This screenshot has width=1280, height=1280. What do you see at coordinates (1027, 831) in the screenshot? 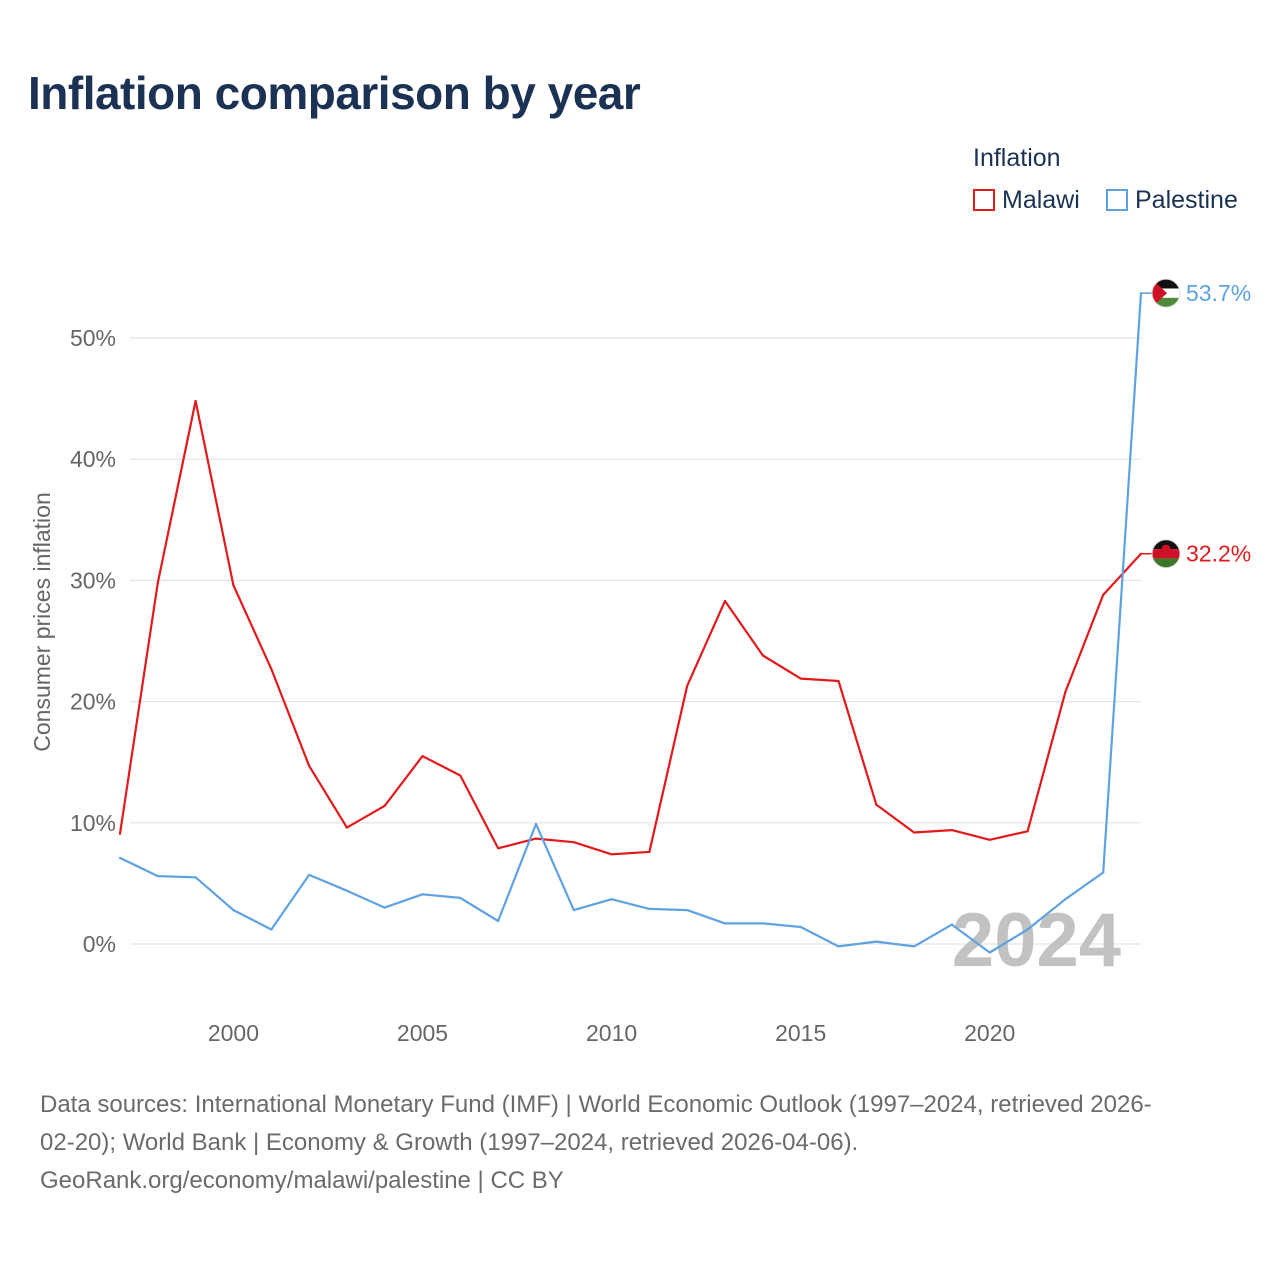
I see `data-point-malawi-2021` at bounding box center [1027, 831].